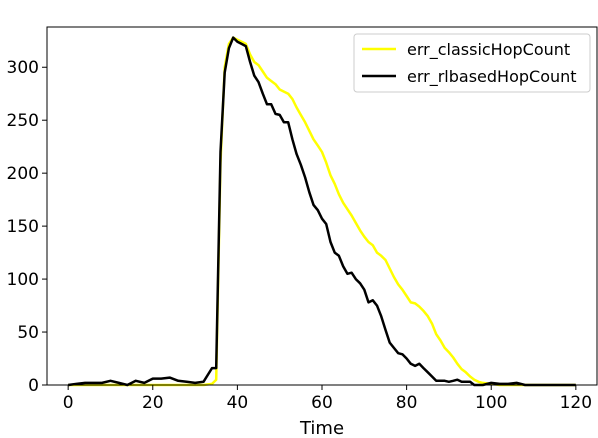 The width and height of the screenshot is (598, 438). Describe the element at coordinates (488, 50) in the screenshot. I see `legend-label-classic: err_classicHopCount` at that location.